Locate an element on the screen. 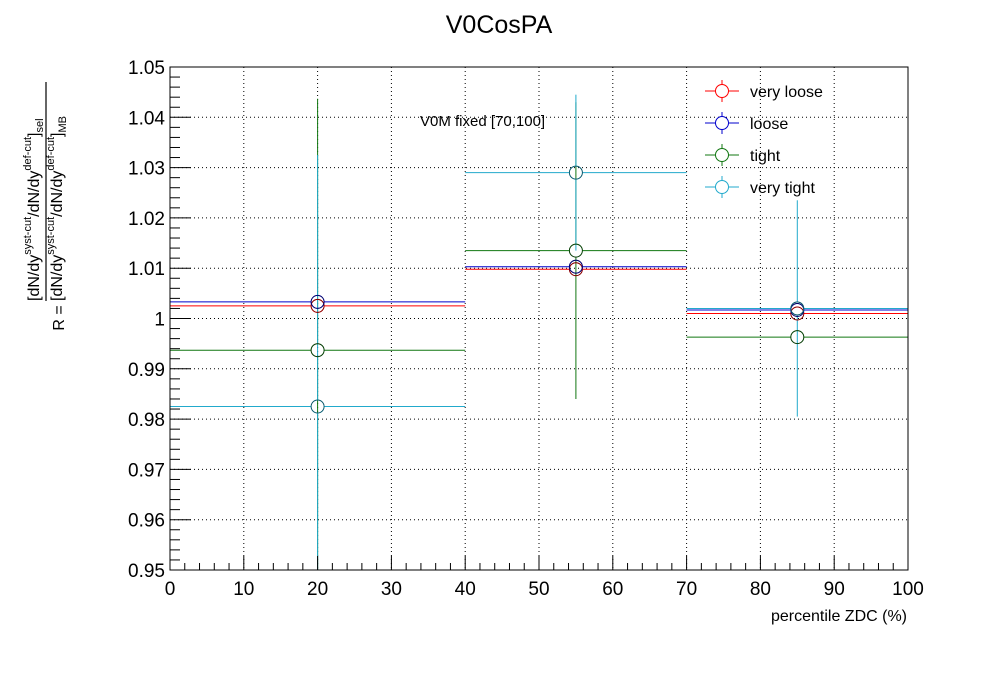 This screenshot has height=673, width=998. x-tick-label: 100 is located at coordinates (908, 589).